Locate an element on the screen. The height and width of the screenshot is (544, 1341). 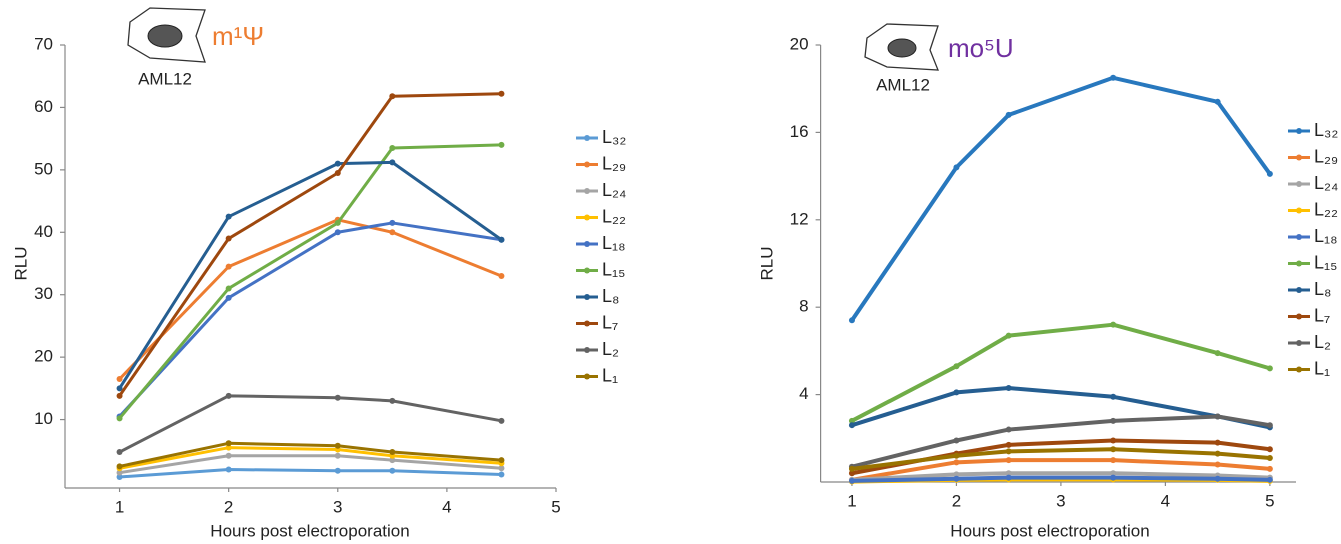
y-tick-label: 16 is located at coordinates (799, 131).